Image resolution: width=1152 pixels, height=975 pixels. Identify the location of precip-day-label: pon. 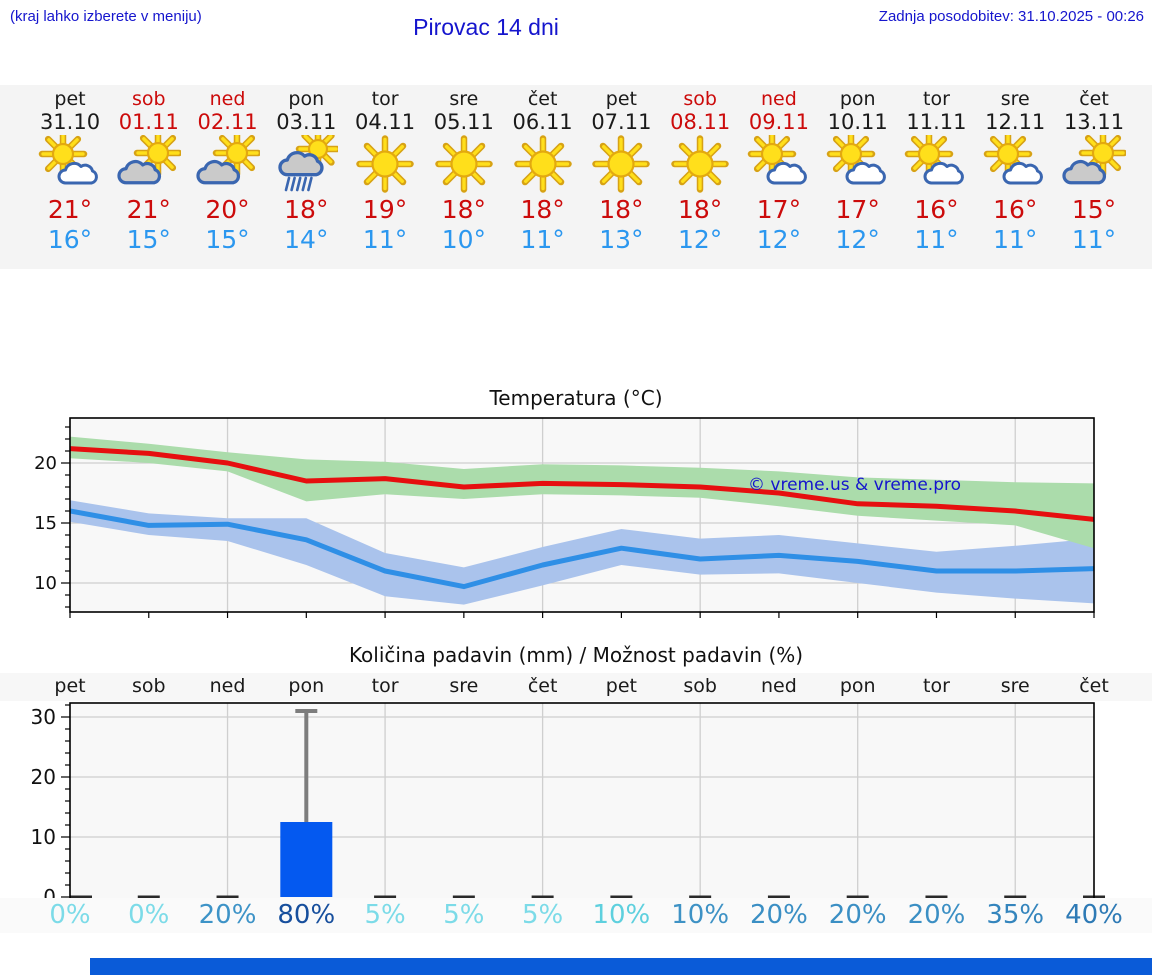
(306, 686).